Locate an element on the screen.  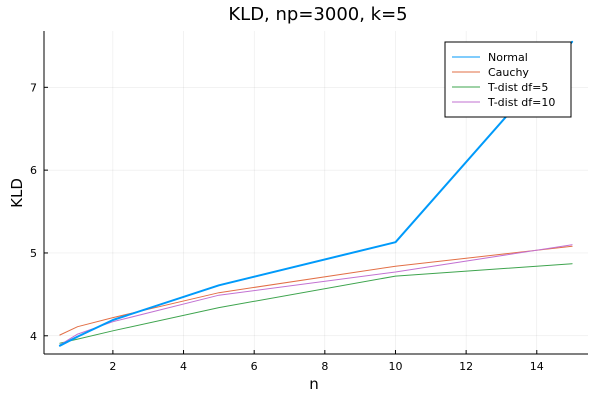
legend-label-normal: Normal is located at coordinates (508, 57).